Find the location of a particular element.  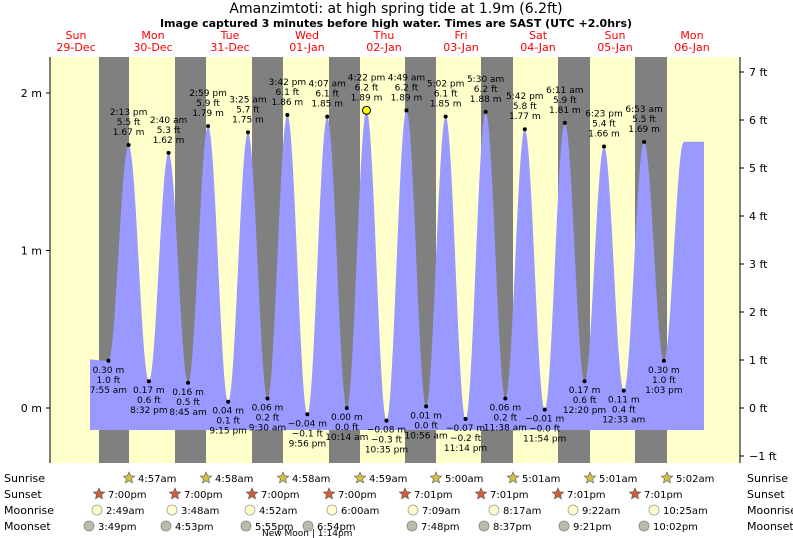

high-tide-label: 3:42 pm6.1 ft1.86 m is located at coordinates (287, 98).